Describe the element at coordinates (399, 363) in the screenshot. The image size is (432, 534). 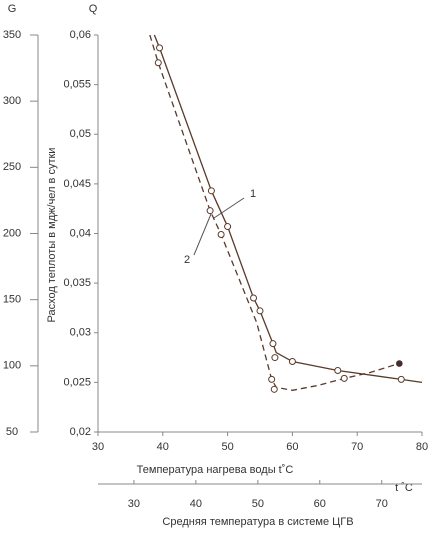
I see `data-point-filled` at that location.